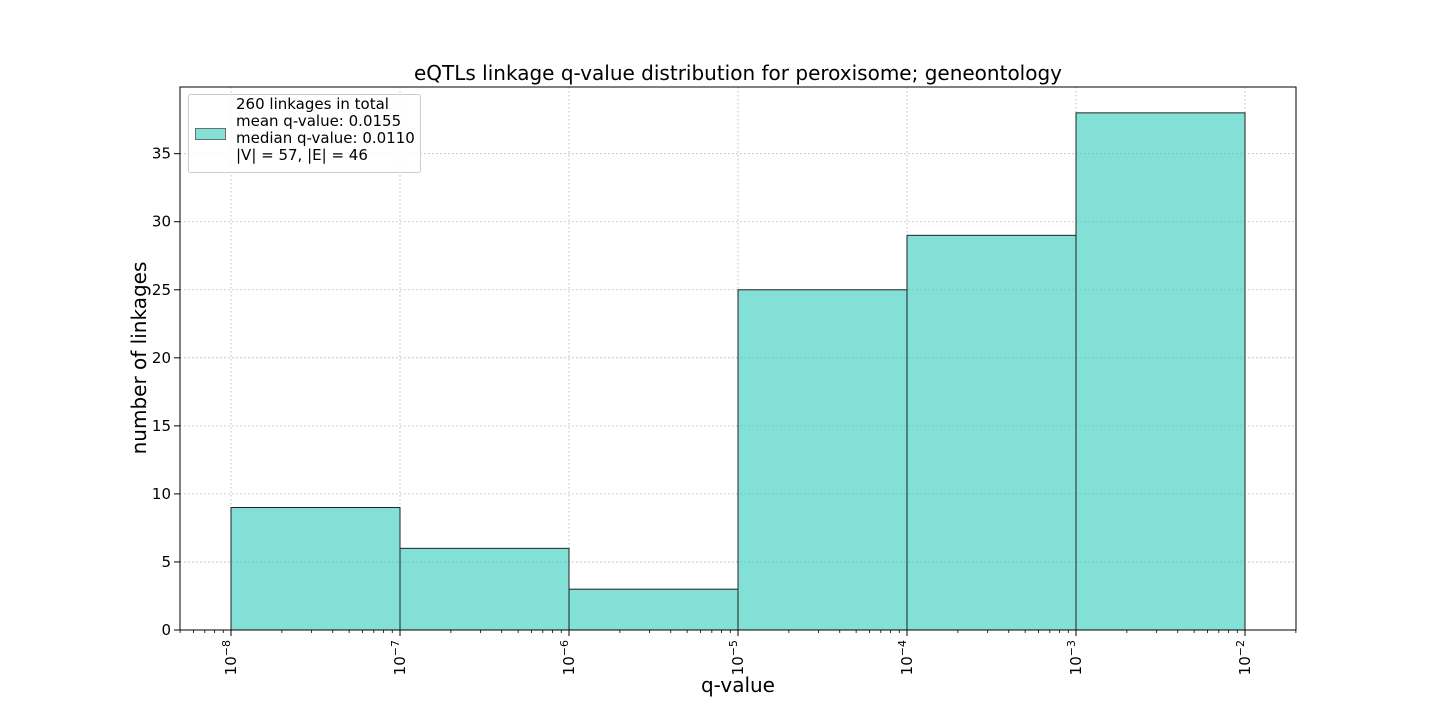 Image resolution: width=1440 pixels, height=720 pixels. What do you see at coordinates (319, 121) in the screenshot?
I see `legend-line-mean: mean q-value: 0.0155` at bounding box center [319, 121].